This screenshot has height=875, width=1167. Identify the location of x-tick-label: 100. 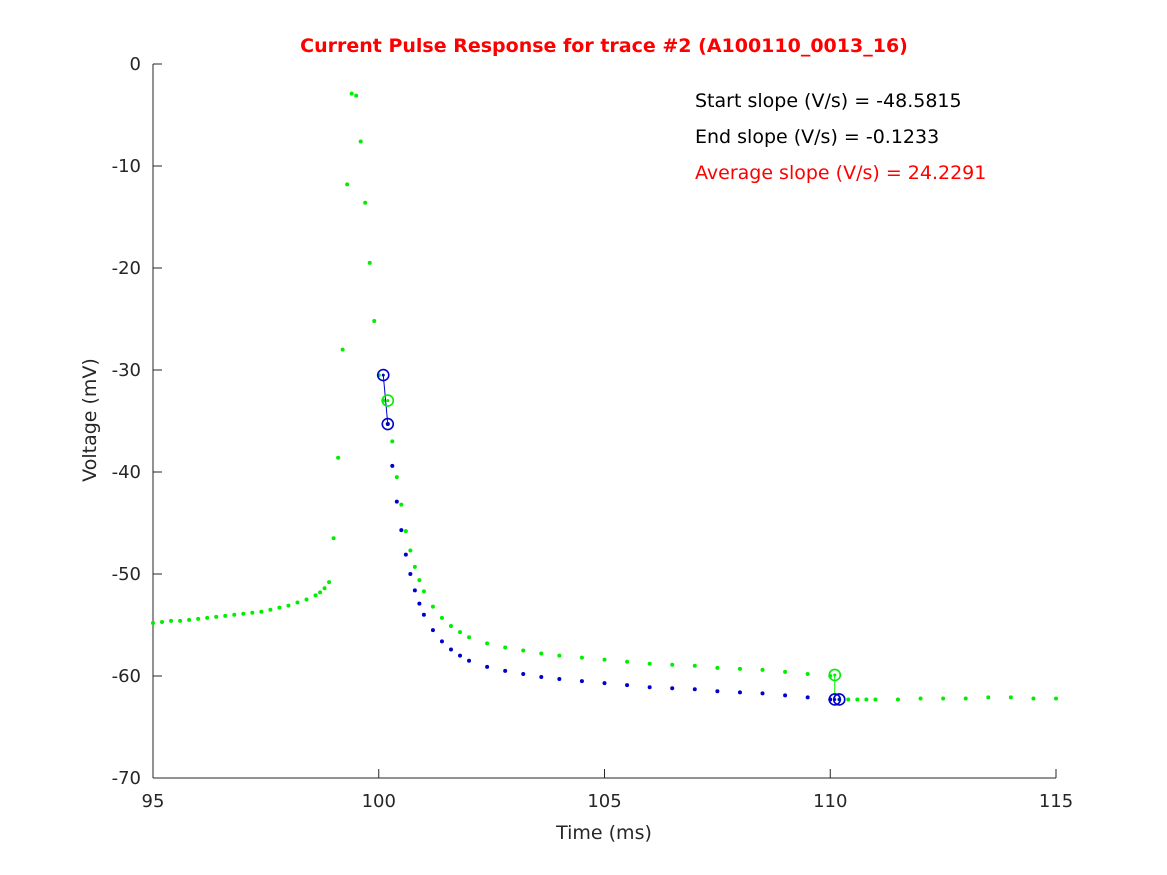
(379, 801).